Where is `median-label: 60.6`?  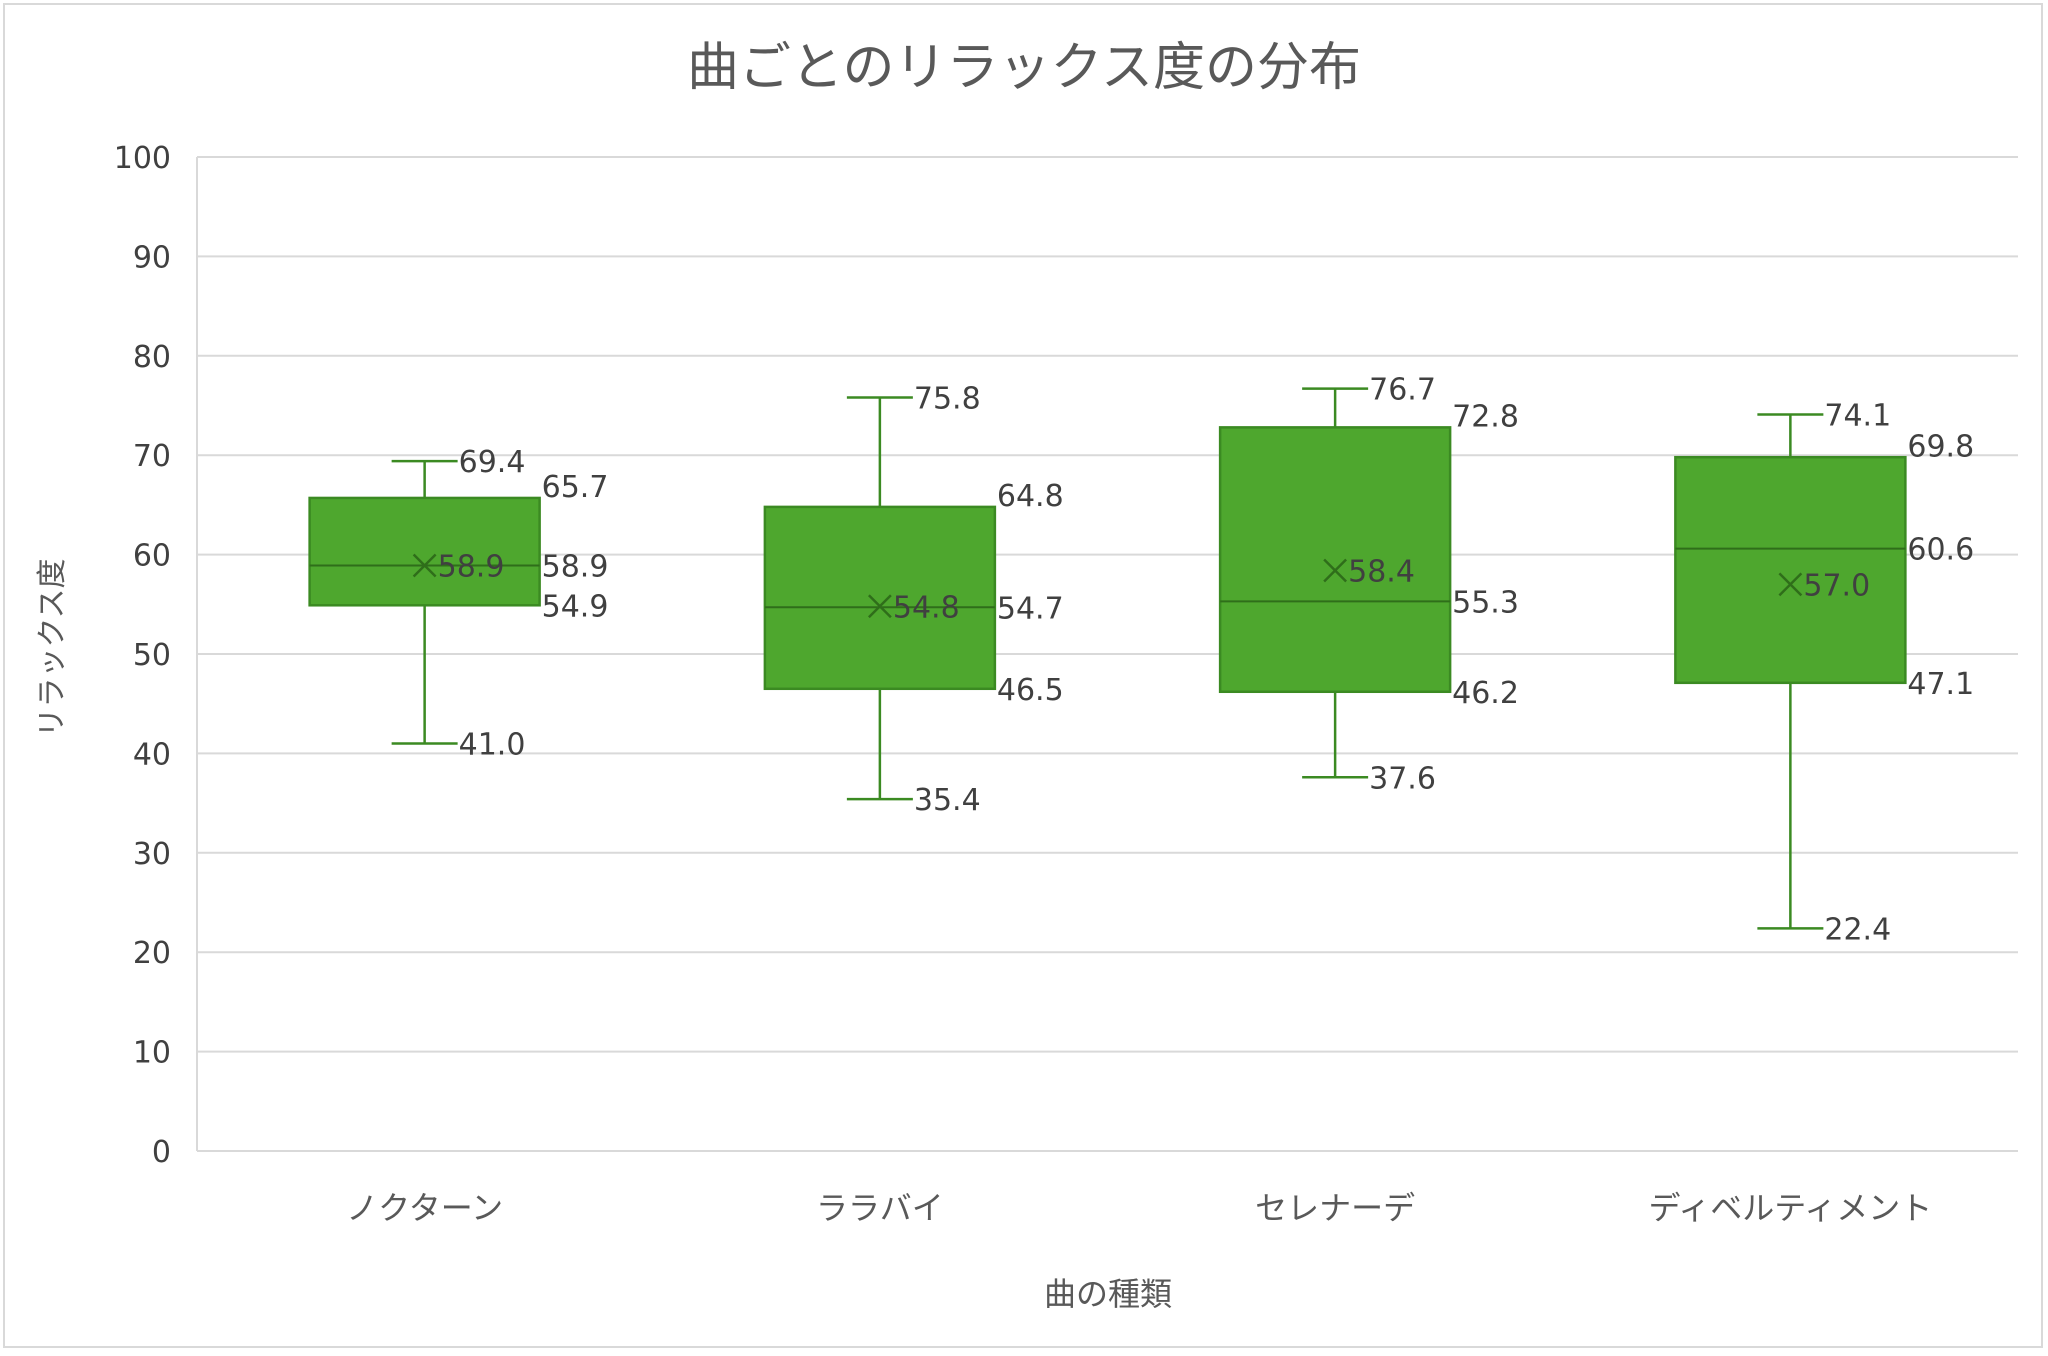
median-label: 60.6 is located at coordinates (1940, 550).